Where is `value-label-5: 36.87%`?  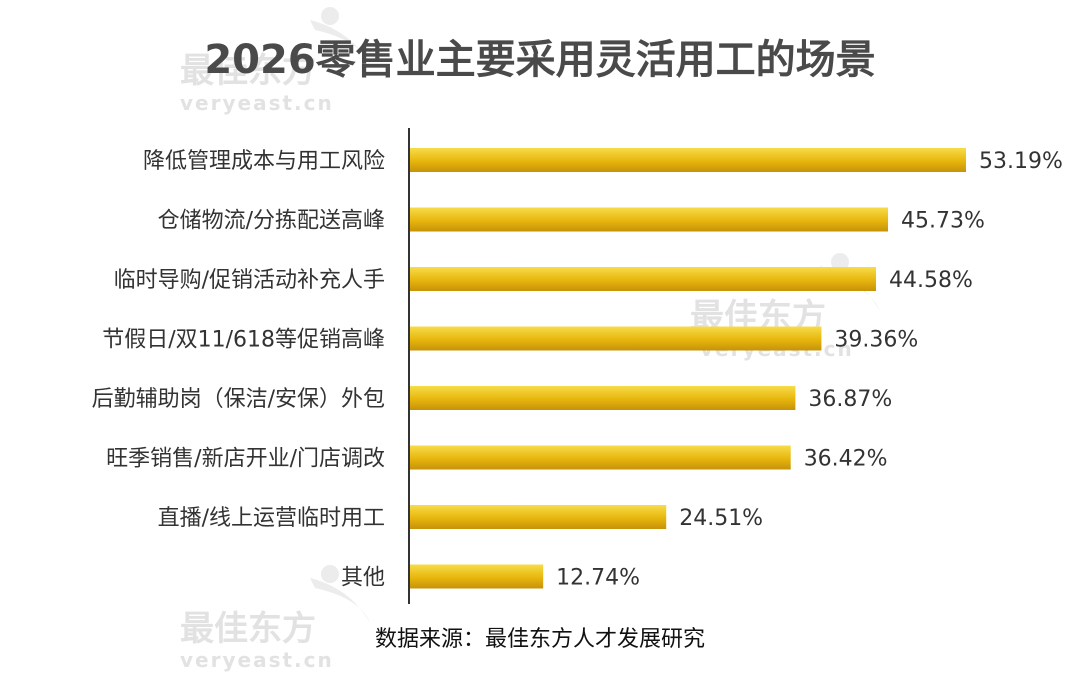
value-label-5: 36.87% is located at coordinates (850, 399).